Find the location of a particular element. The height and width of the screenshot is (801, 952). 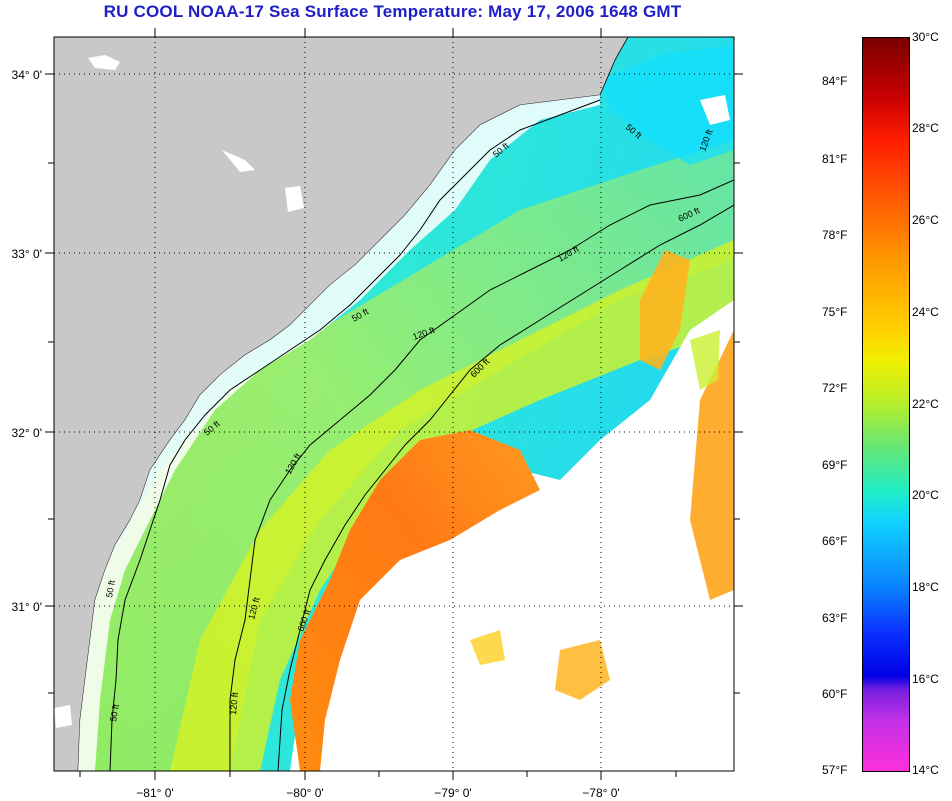

cloud-patch-ne is located at coordinates (715, 110).